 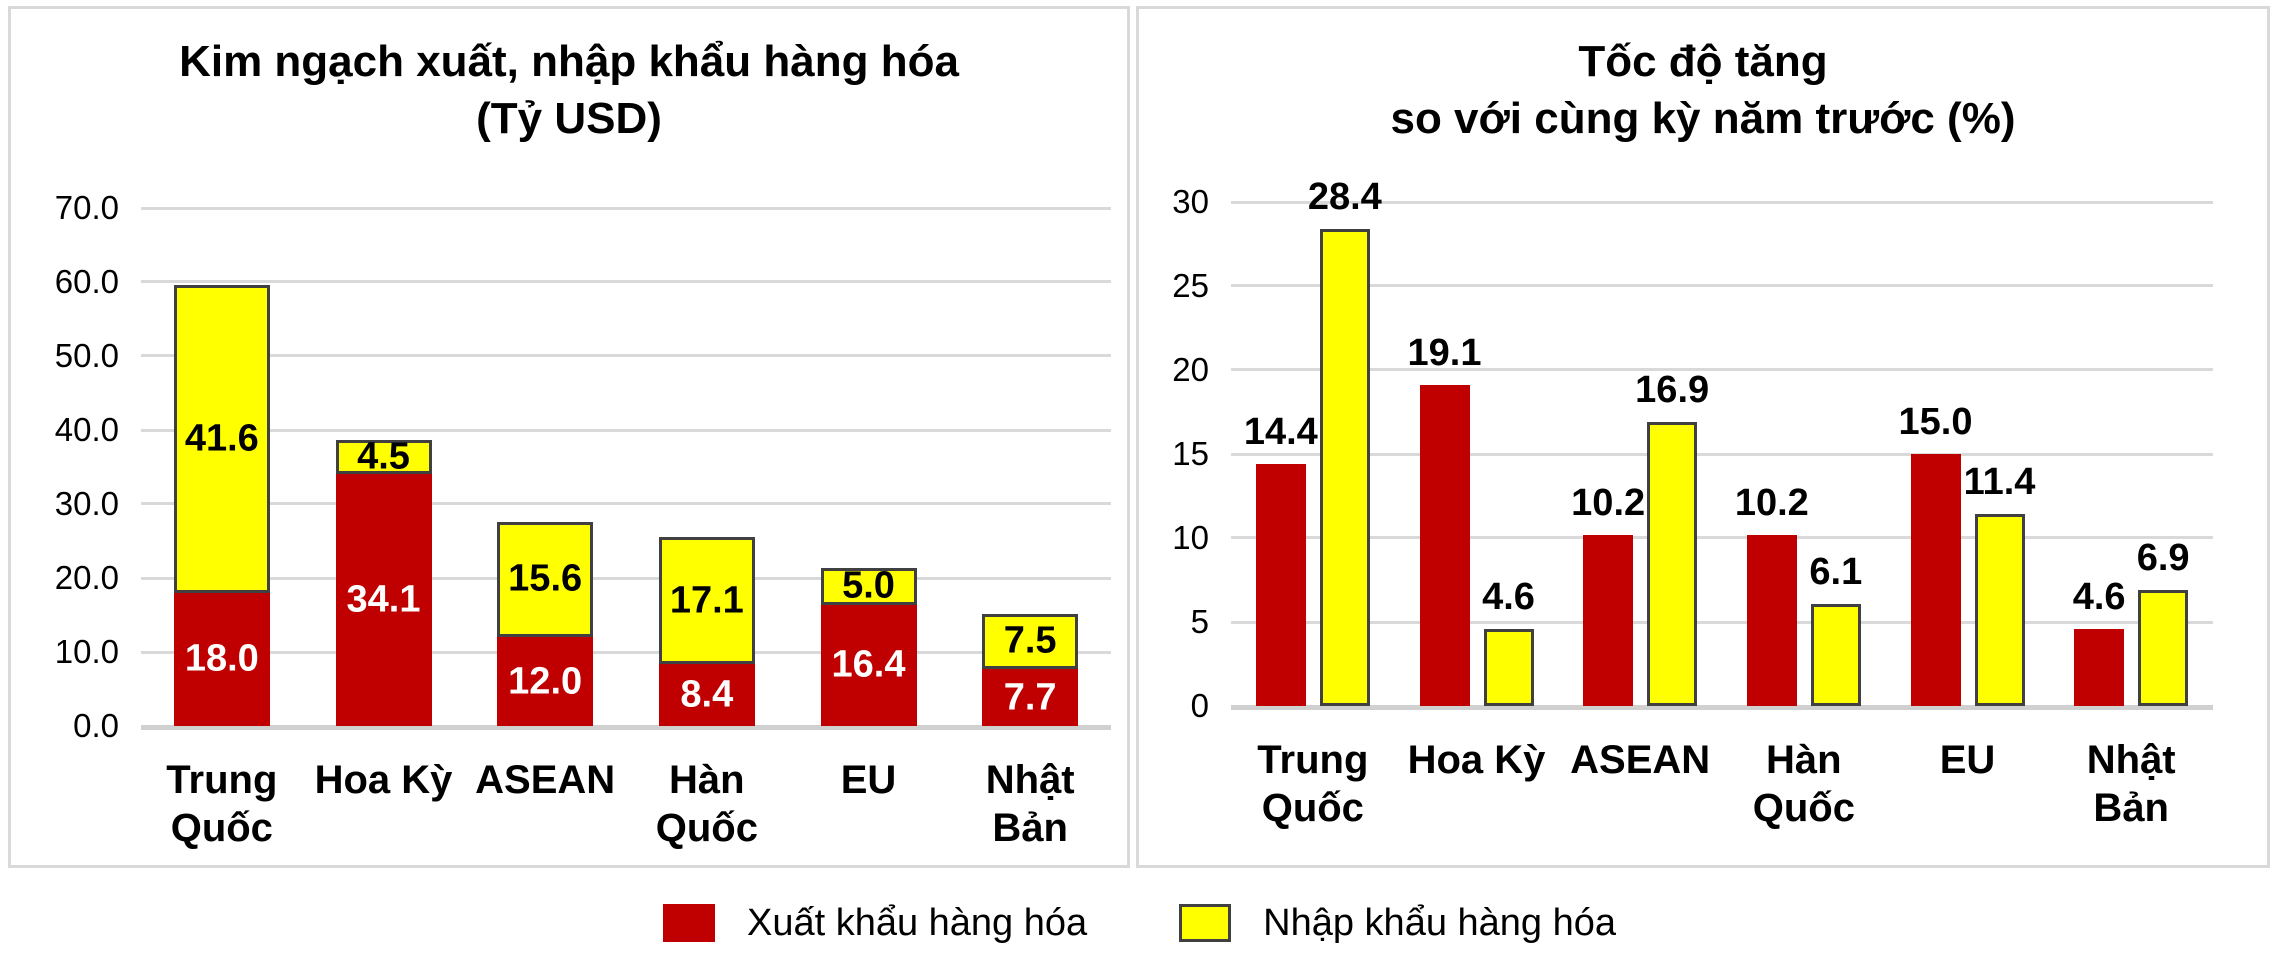 What do you see at coordinates (1190, 537) in the screenshot?
I see `y-axis-label: 10` at bounding box center [1190, 537].